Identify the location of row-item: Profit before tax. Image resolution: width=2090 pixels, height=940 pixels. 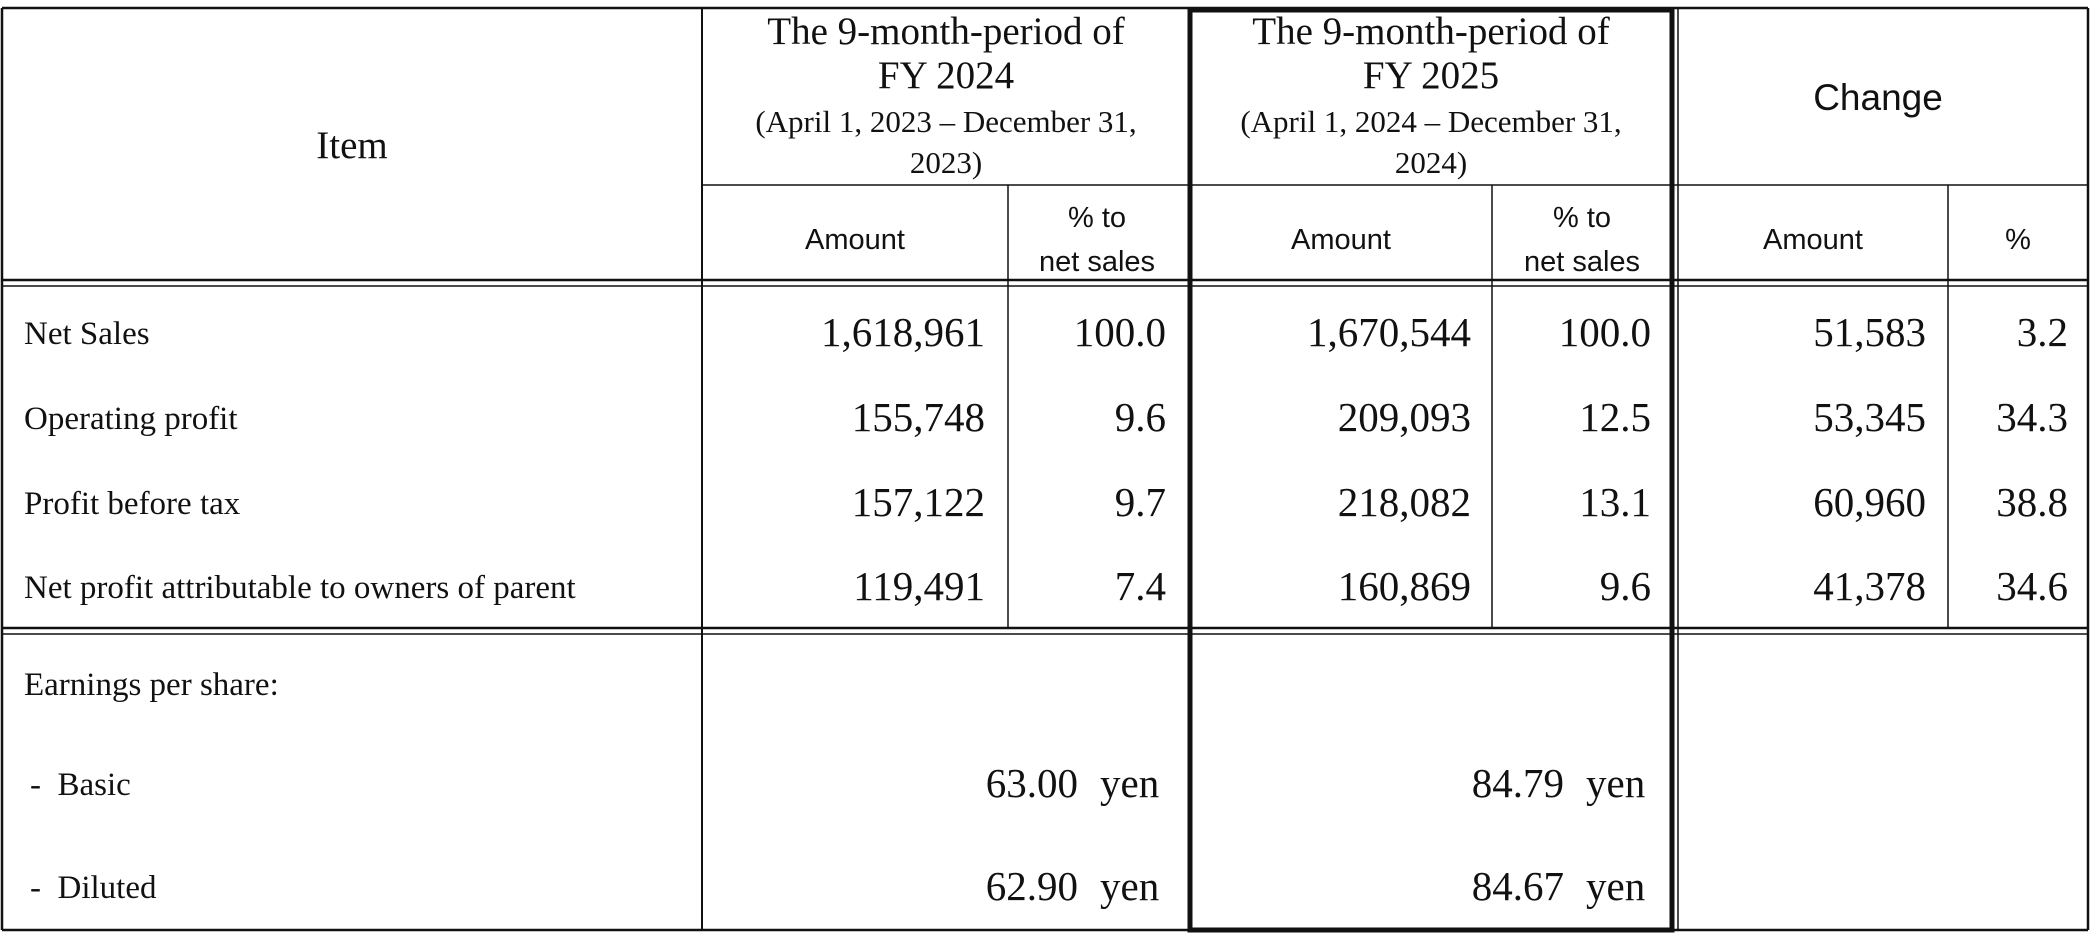
(132, 504).